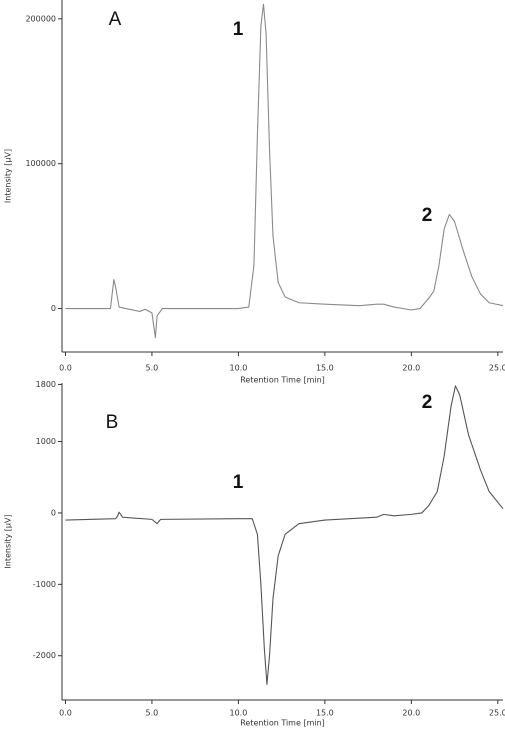 This screenshot has width=505, height=729. What do you see at coordinates (44, 584) in the screenshot?
I see `y-tick-label: -1000` at bounding box center [44, 584].